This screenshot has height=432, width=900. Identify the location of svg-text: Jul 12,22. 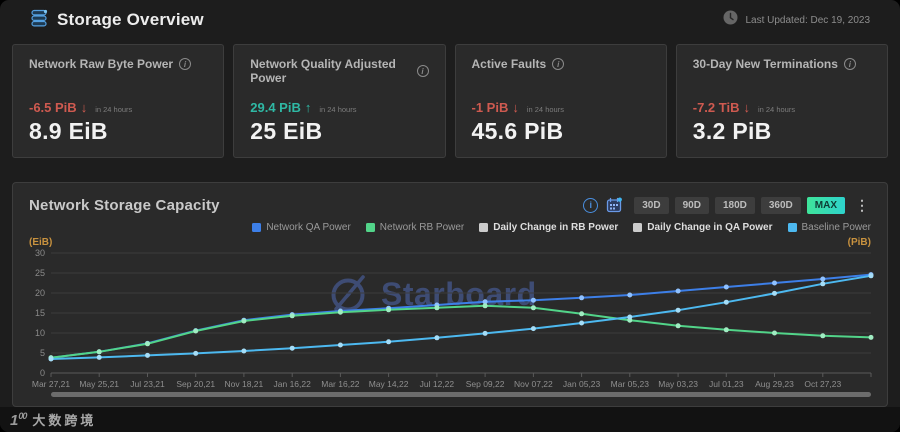
(437, 384).